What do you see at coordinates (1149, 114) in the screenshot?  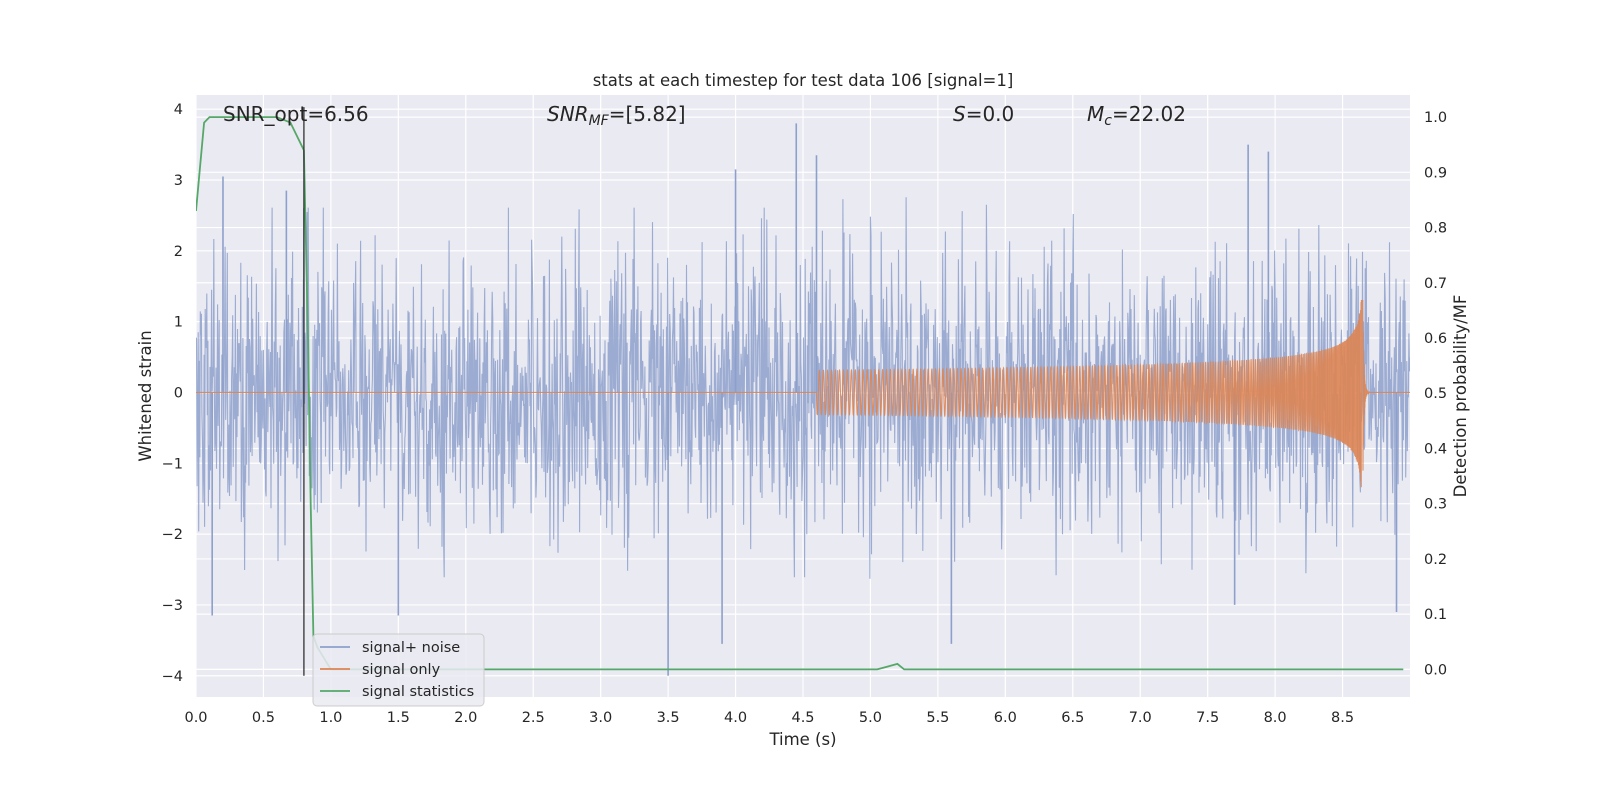 I see `annotation-mc-rest: =22.02` at bounding box center [1149, 114].